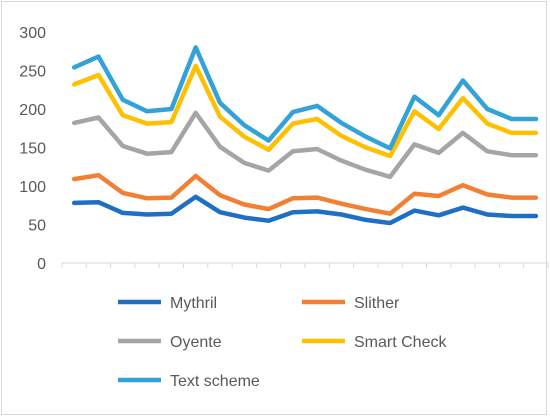  What do you see at coordinates (193, 303) in the screenshot?
I see `legend-label-mythril: Mythril` at bounding box center [193, 303].